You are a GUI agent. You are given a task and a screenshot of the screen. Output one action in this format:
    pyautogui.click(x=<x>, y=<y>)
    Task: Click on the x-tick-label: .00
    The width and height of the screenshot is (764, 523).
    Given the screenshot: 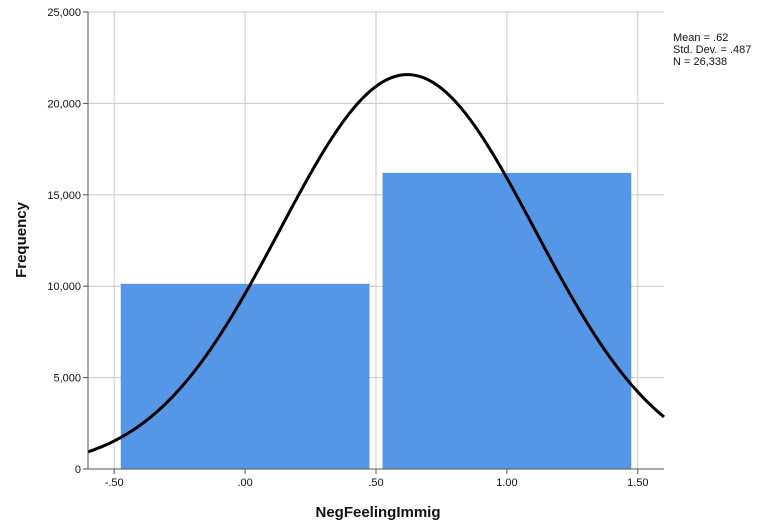 What is the action you would take?
    pyautogui.click(x=244, y=483)
    